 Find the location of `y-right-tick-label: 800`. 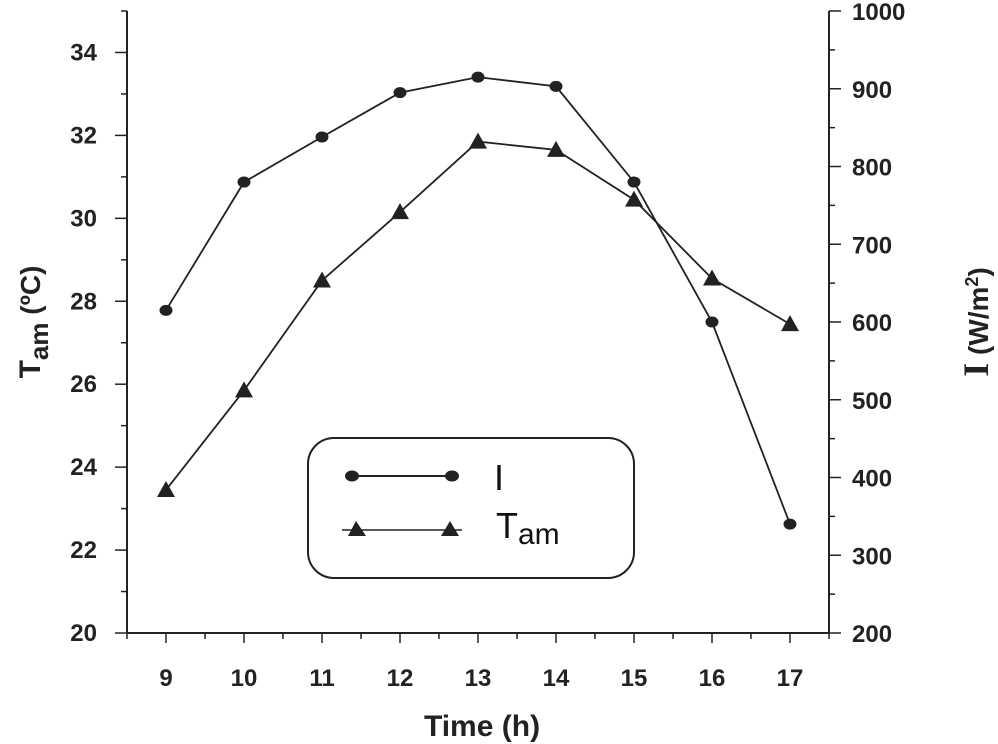

y-right-tick-label: 800 is located at coordinates (872, 168).